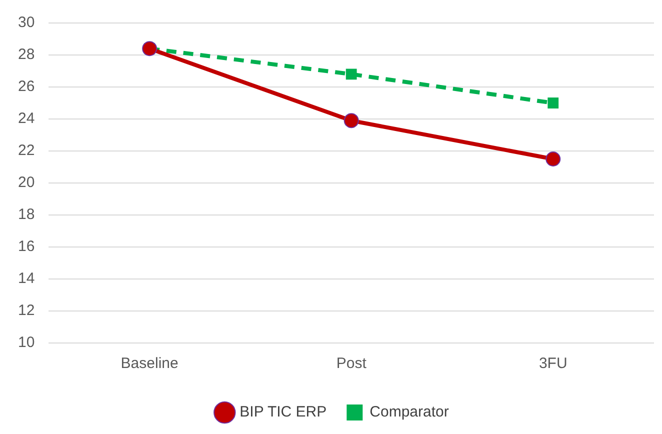 The width and height of the screenshot is (662, 434). Describe the element at coordinates (26, 183) in the screenshot. I see `y-tick-label: 20` at that location.